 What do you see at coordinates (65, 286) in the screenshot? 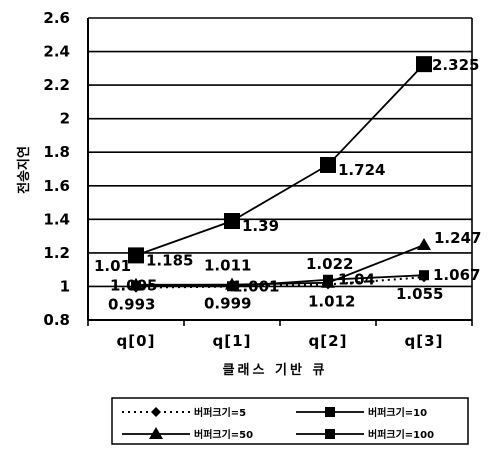
I see `y-tick-label: 1` at bounding box center [65, 286].